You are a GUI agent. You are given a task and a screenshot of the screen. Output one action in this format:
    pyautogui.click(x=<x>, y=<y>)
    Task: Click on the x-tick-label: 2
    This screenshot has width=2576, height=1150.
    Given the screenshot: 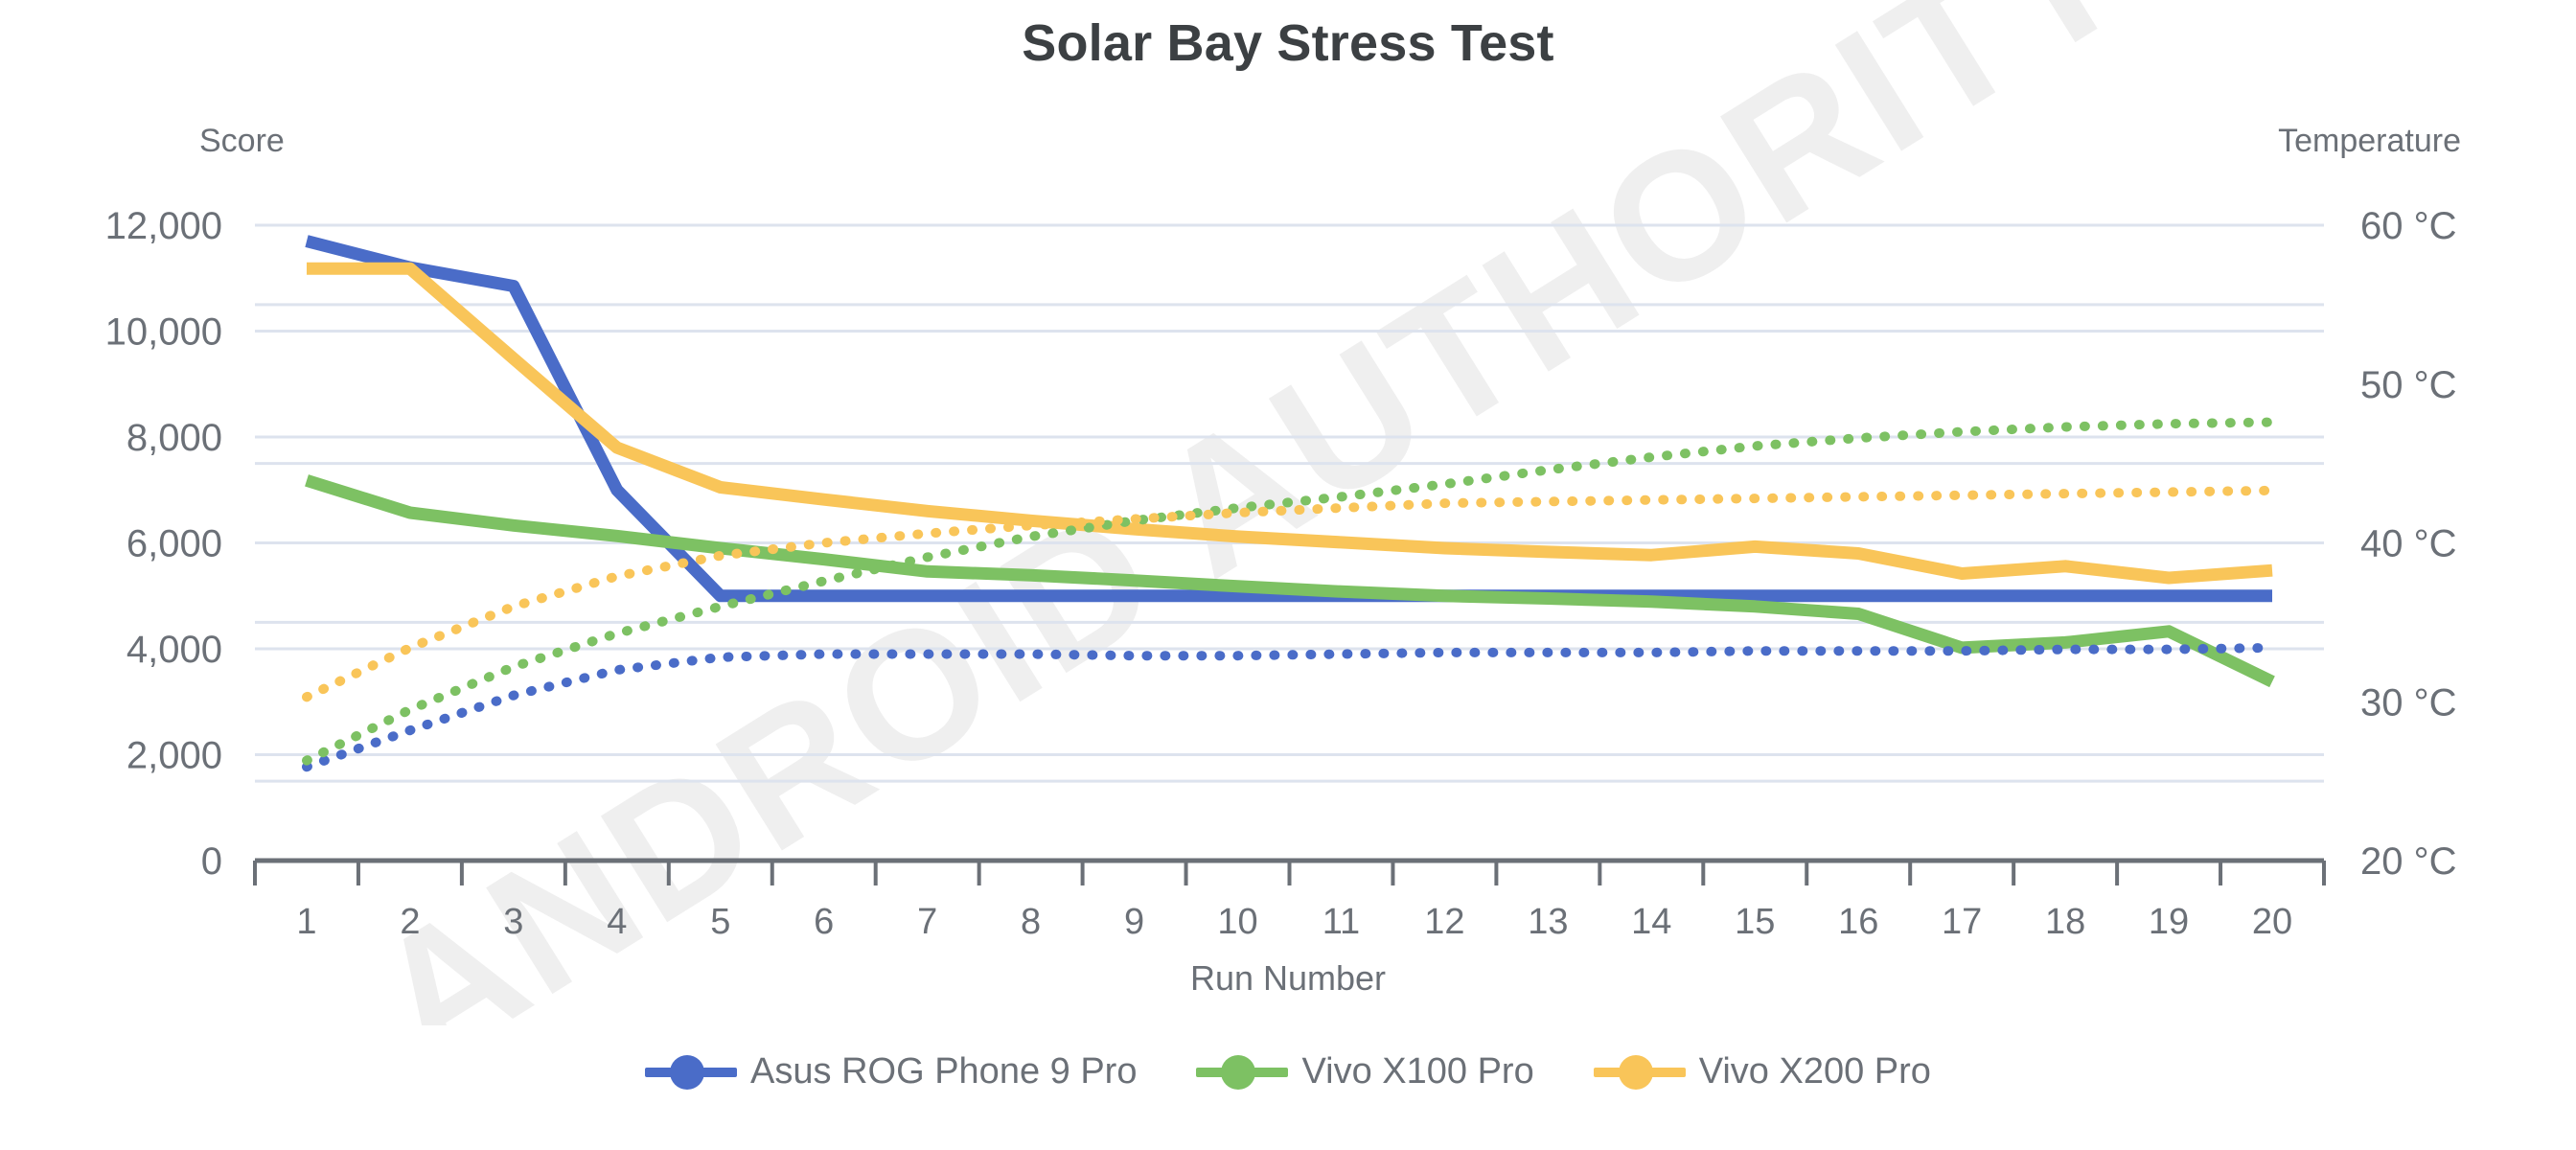 What is the action you would take?
    pyautogui.click(x=410, y=922)
    